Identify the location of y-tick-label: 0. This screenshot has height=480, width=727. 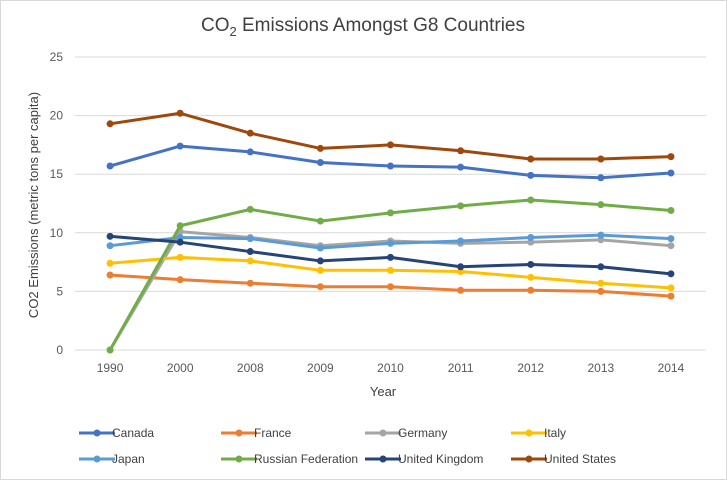
(59, 350).